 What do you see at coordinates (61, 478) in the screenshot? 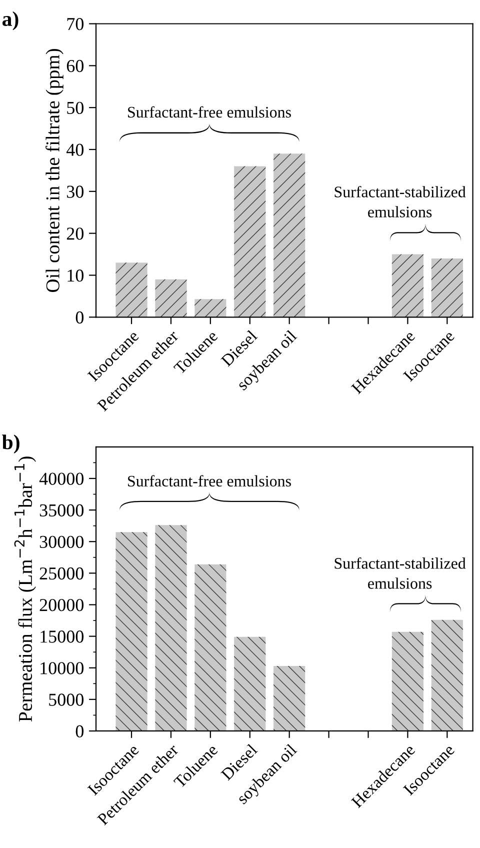
I see `y-tick-label: 40000` at bounding box center [61, 478].